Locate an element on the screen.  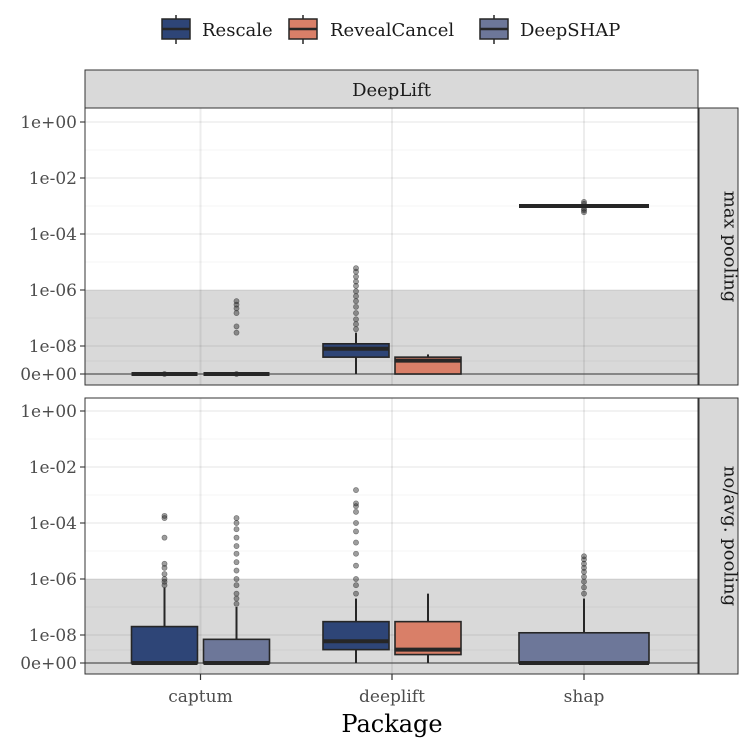
legend-item-revealcancel: RevealCancel is located at coordinates (371, 29).